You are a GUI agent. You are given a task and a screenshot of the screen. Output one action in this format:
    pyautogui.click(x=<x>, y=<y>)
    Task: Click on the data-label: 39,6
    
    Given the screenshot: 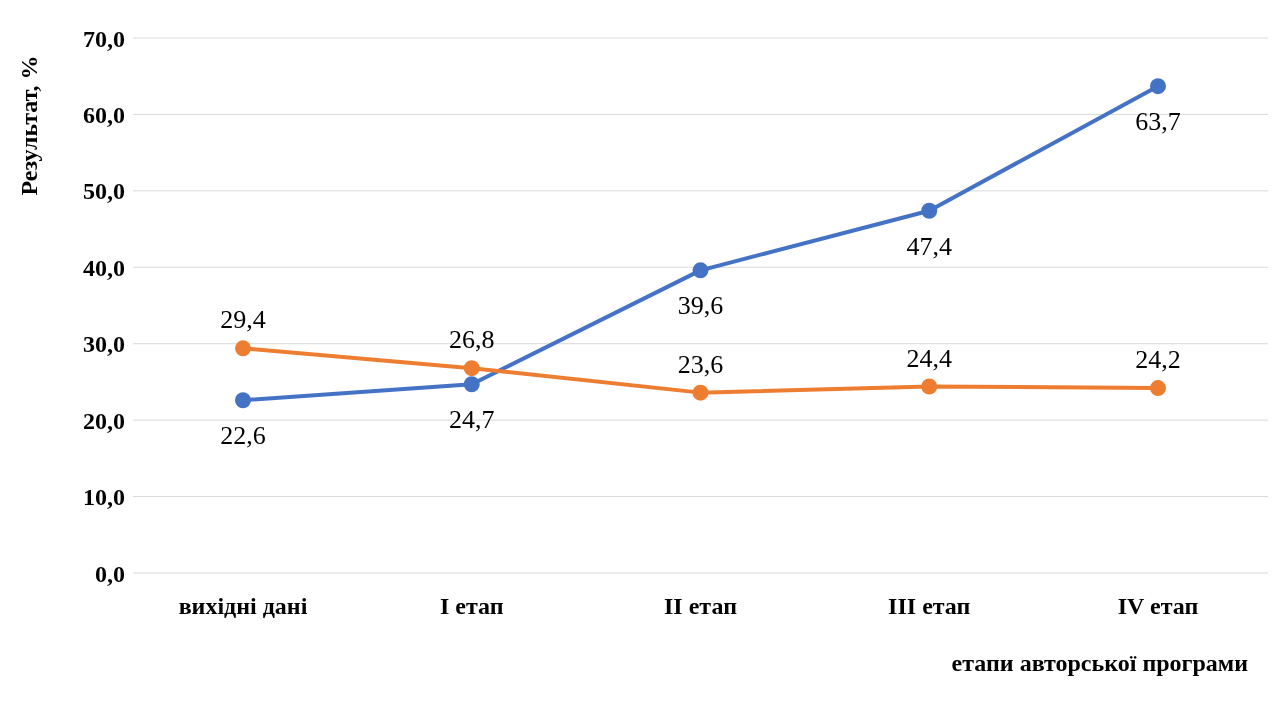 What is the action you would take?
    pyautogui.click(x=700, y=306)
    